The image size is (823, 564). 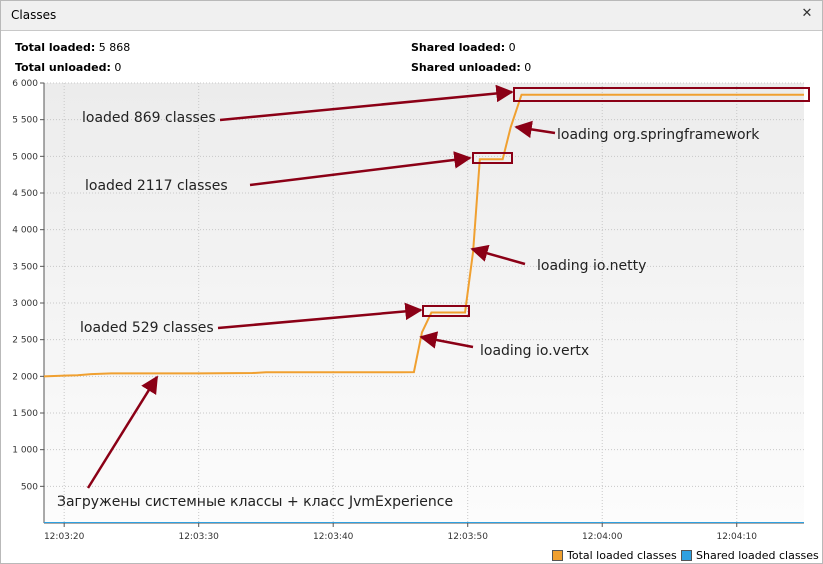 I want to click on annotation-loading-spring: loading org.springframework, so click(x=658, y=135).